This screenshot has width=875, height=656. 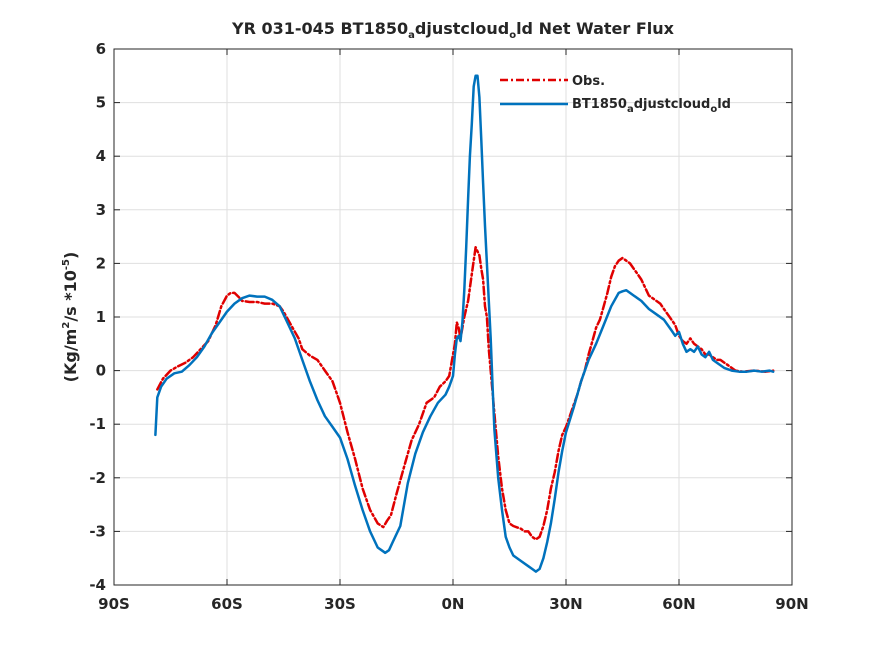 What do you see at coordinates (101, 263) in the screenshot?
I see `y-tick-label: 2` at bounding box center [101, 263].